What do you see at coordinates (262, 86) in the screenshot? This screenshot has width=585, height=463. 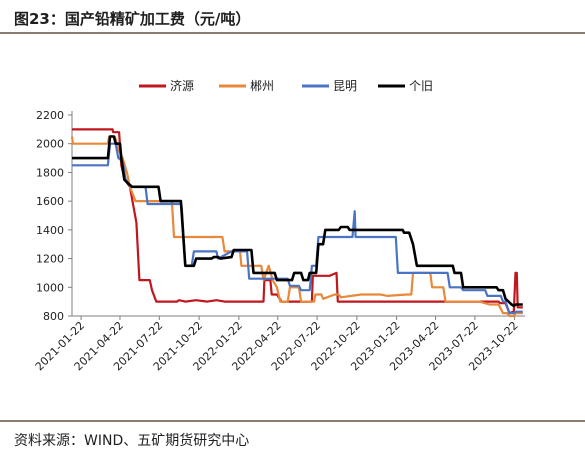 I see `legend-label: 郴州` at bounding box center [262, 86].